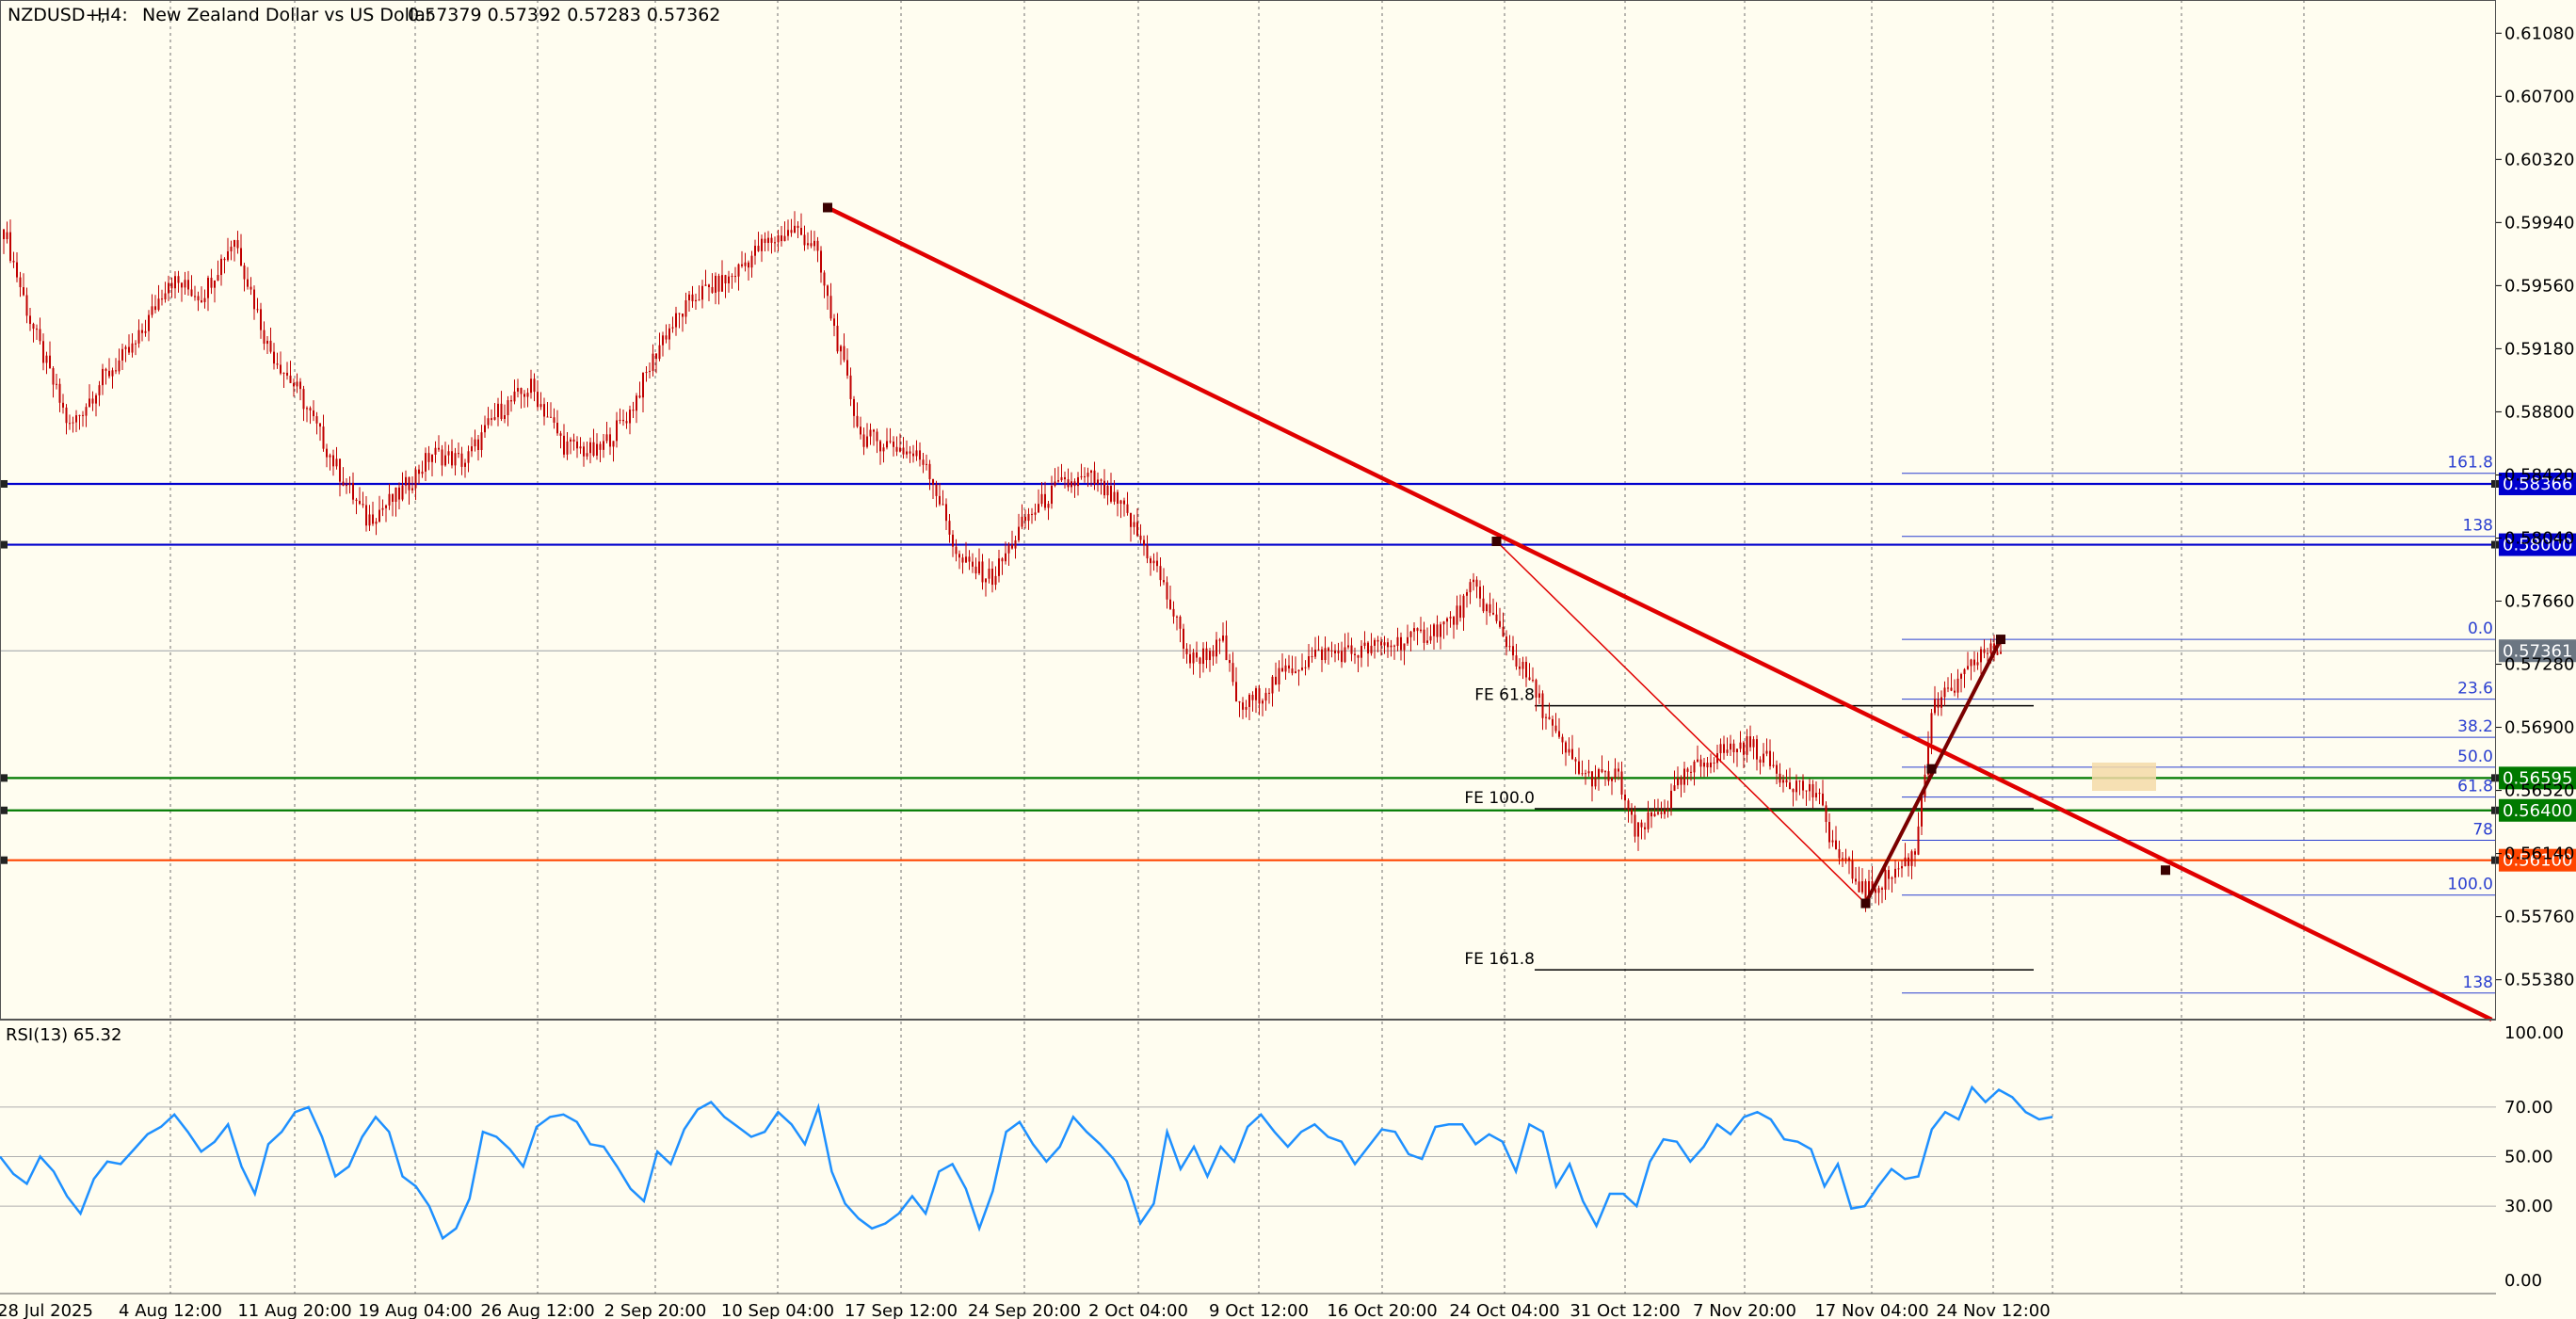  I want to click on price-label: 0.58040, so click(2539, 538).